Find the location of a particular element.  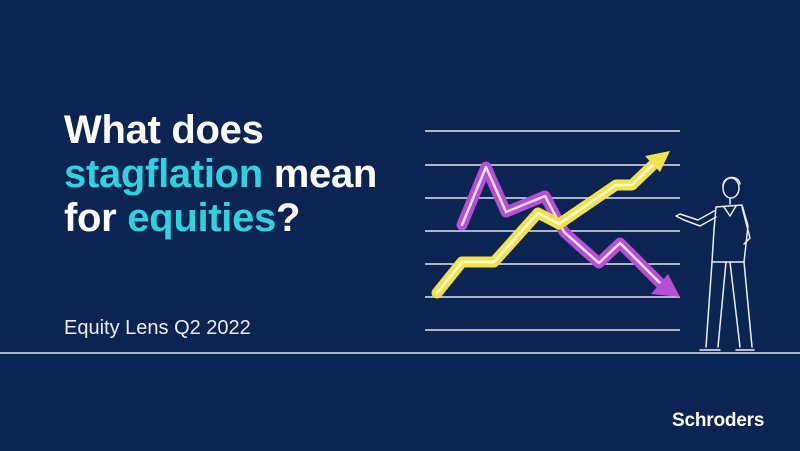

headline: What does stagflation mean for equities? is located at coordinates (244, 174).